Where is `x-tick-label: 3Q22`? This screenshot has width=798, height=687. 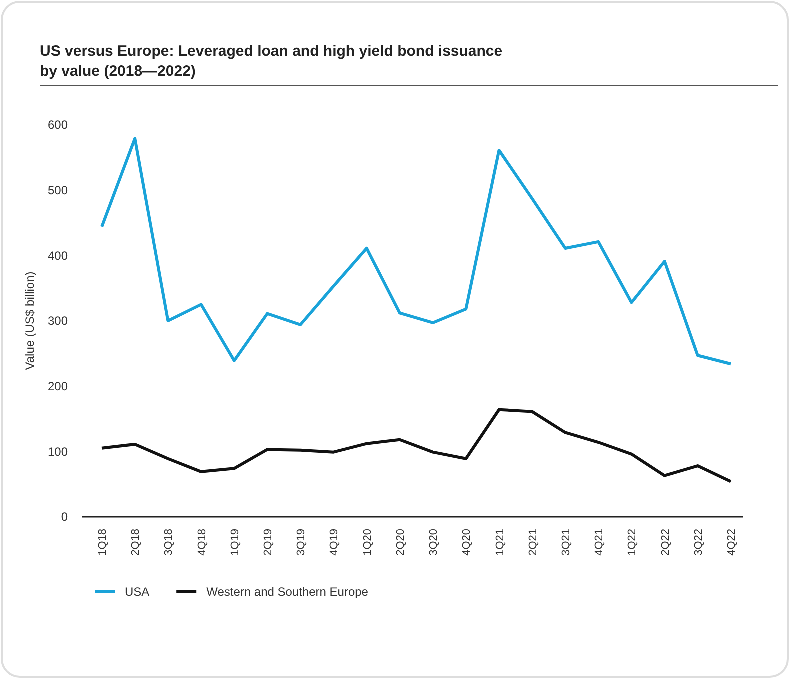
x-tick-label: 3Q22 is located at coordinates (698, 542).